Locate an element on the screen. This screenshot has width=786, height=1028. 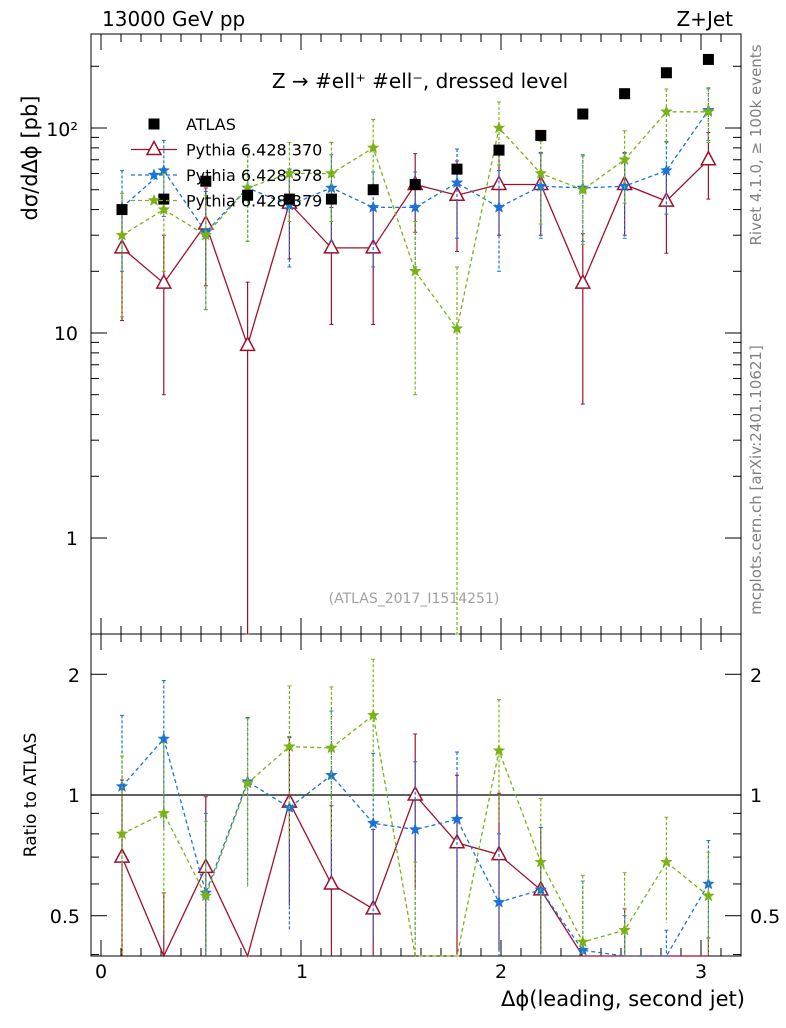
legend-entry: Pythia 6.428 370 is located at coordinates (226, 149).